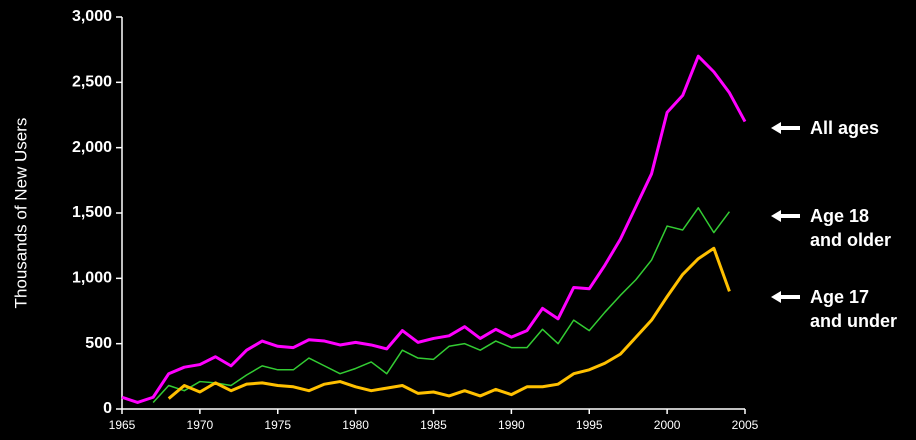  I want to click on x-tick-label: 1965, so click(122, 425).